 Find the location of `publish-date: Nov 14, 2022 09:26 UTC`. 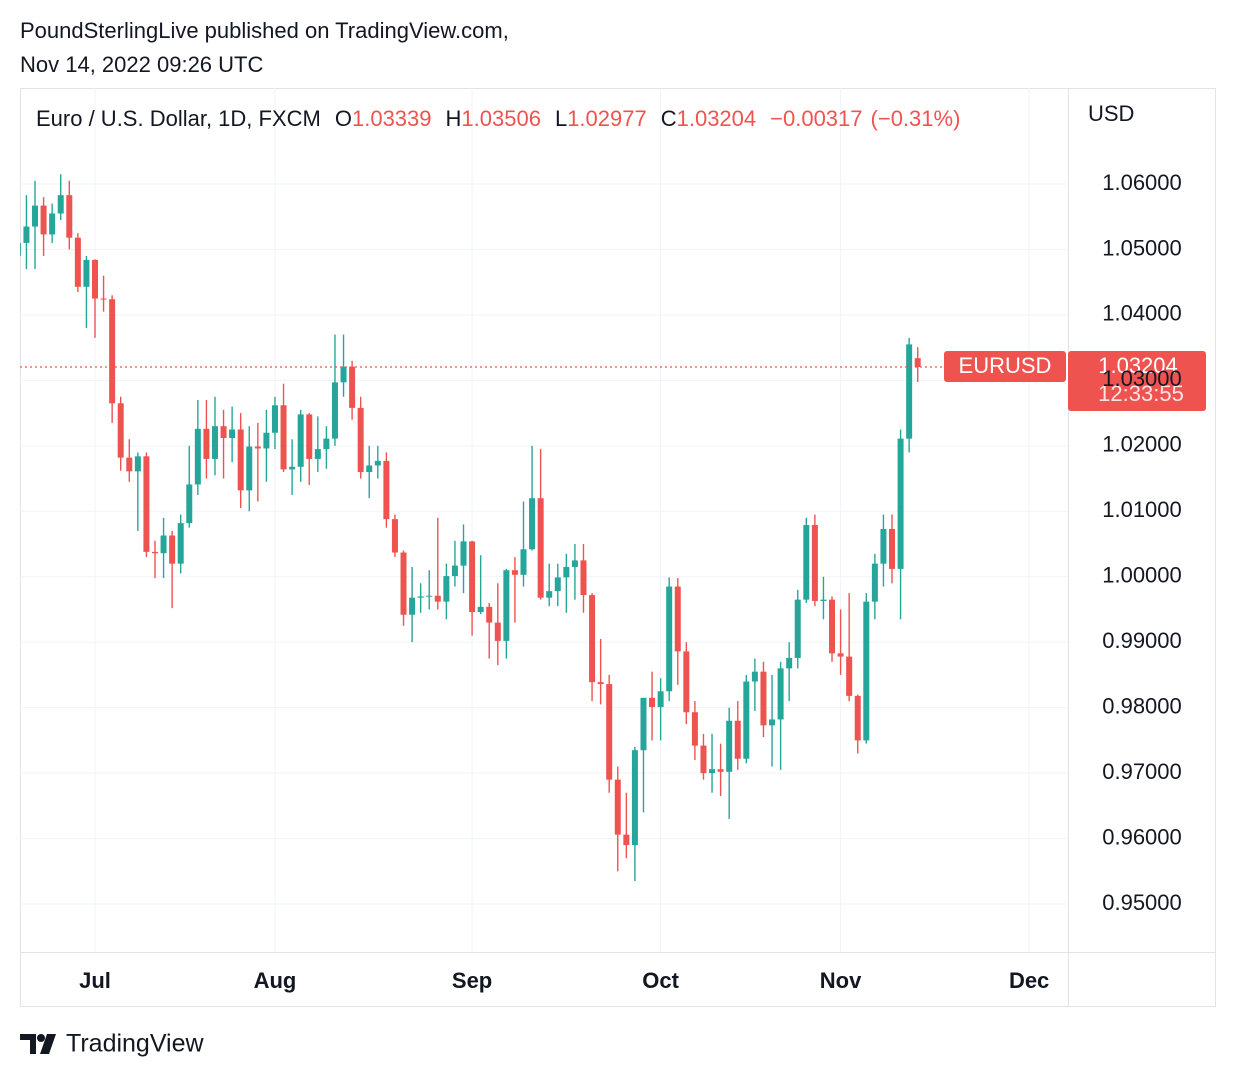

publish-date: Nov 14, 2022 09:26 UTC is located at coordinates (141, 64).